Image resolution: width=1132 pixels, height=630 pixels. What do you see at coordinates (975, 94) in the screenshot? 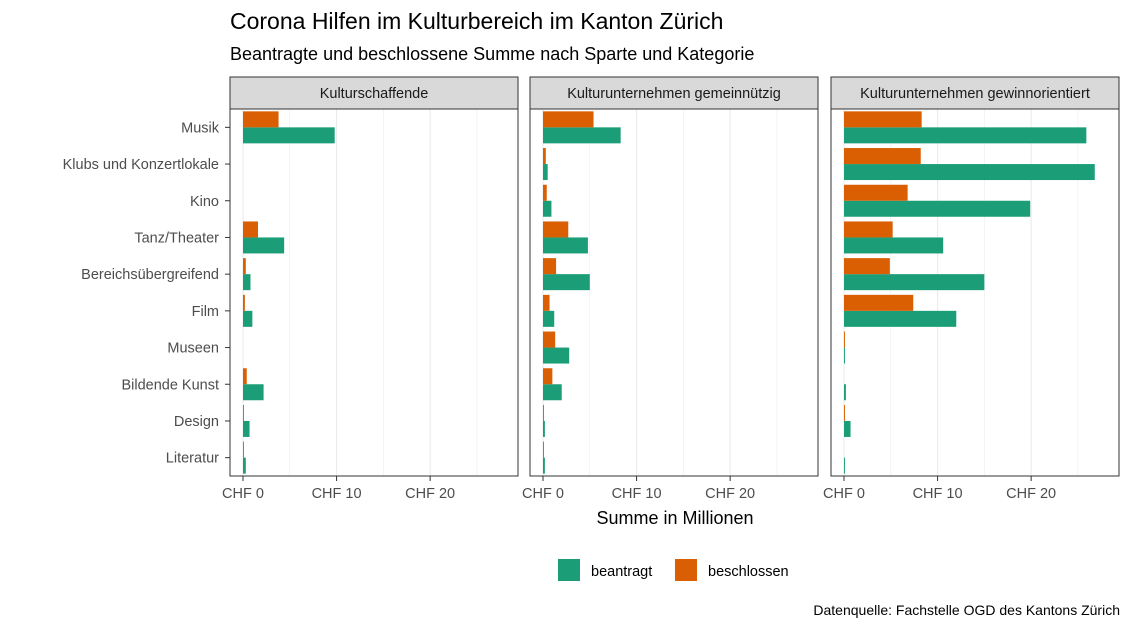
I see `facet-label: Kulturunternehmen gewinnorientiert` at bounding box center [975, 94].